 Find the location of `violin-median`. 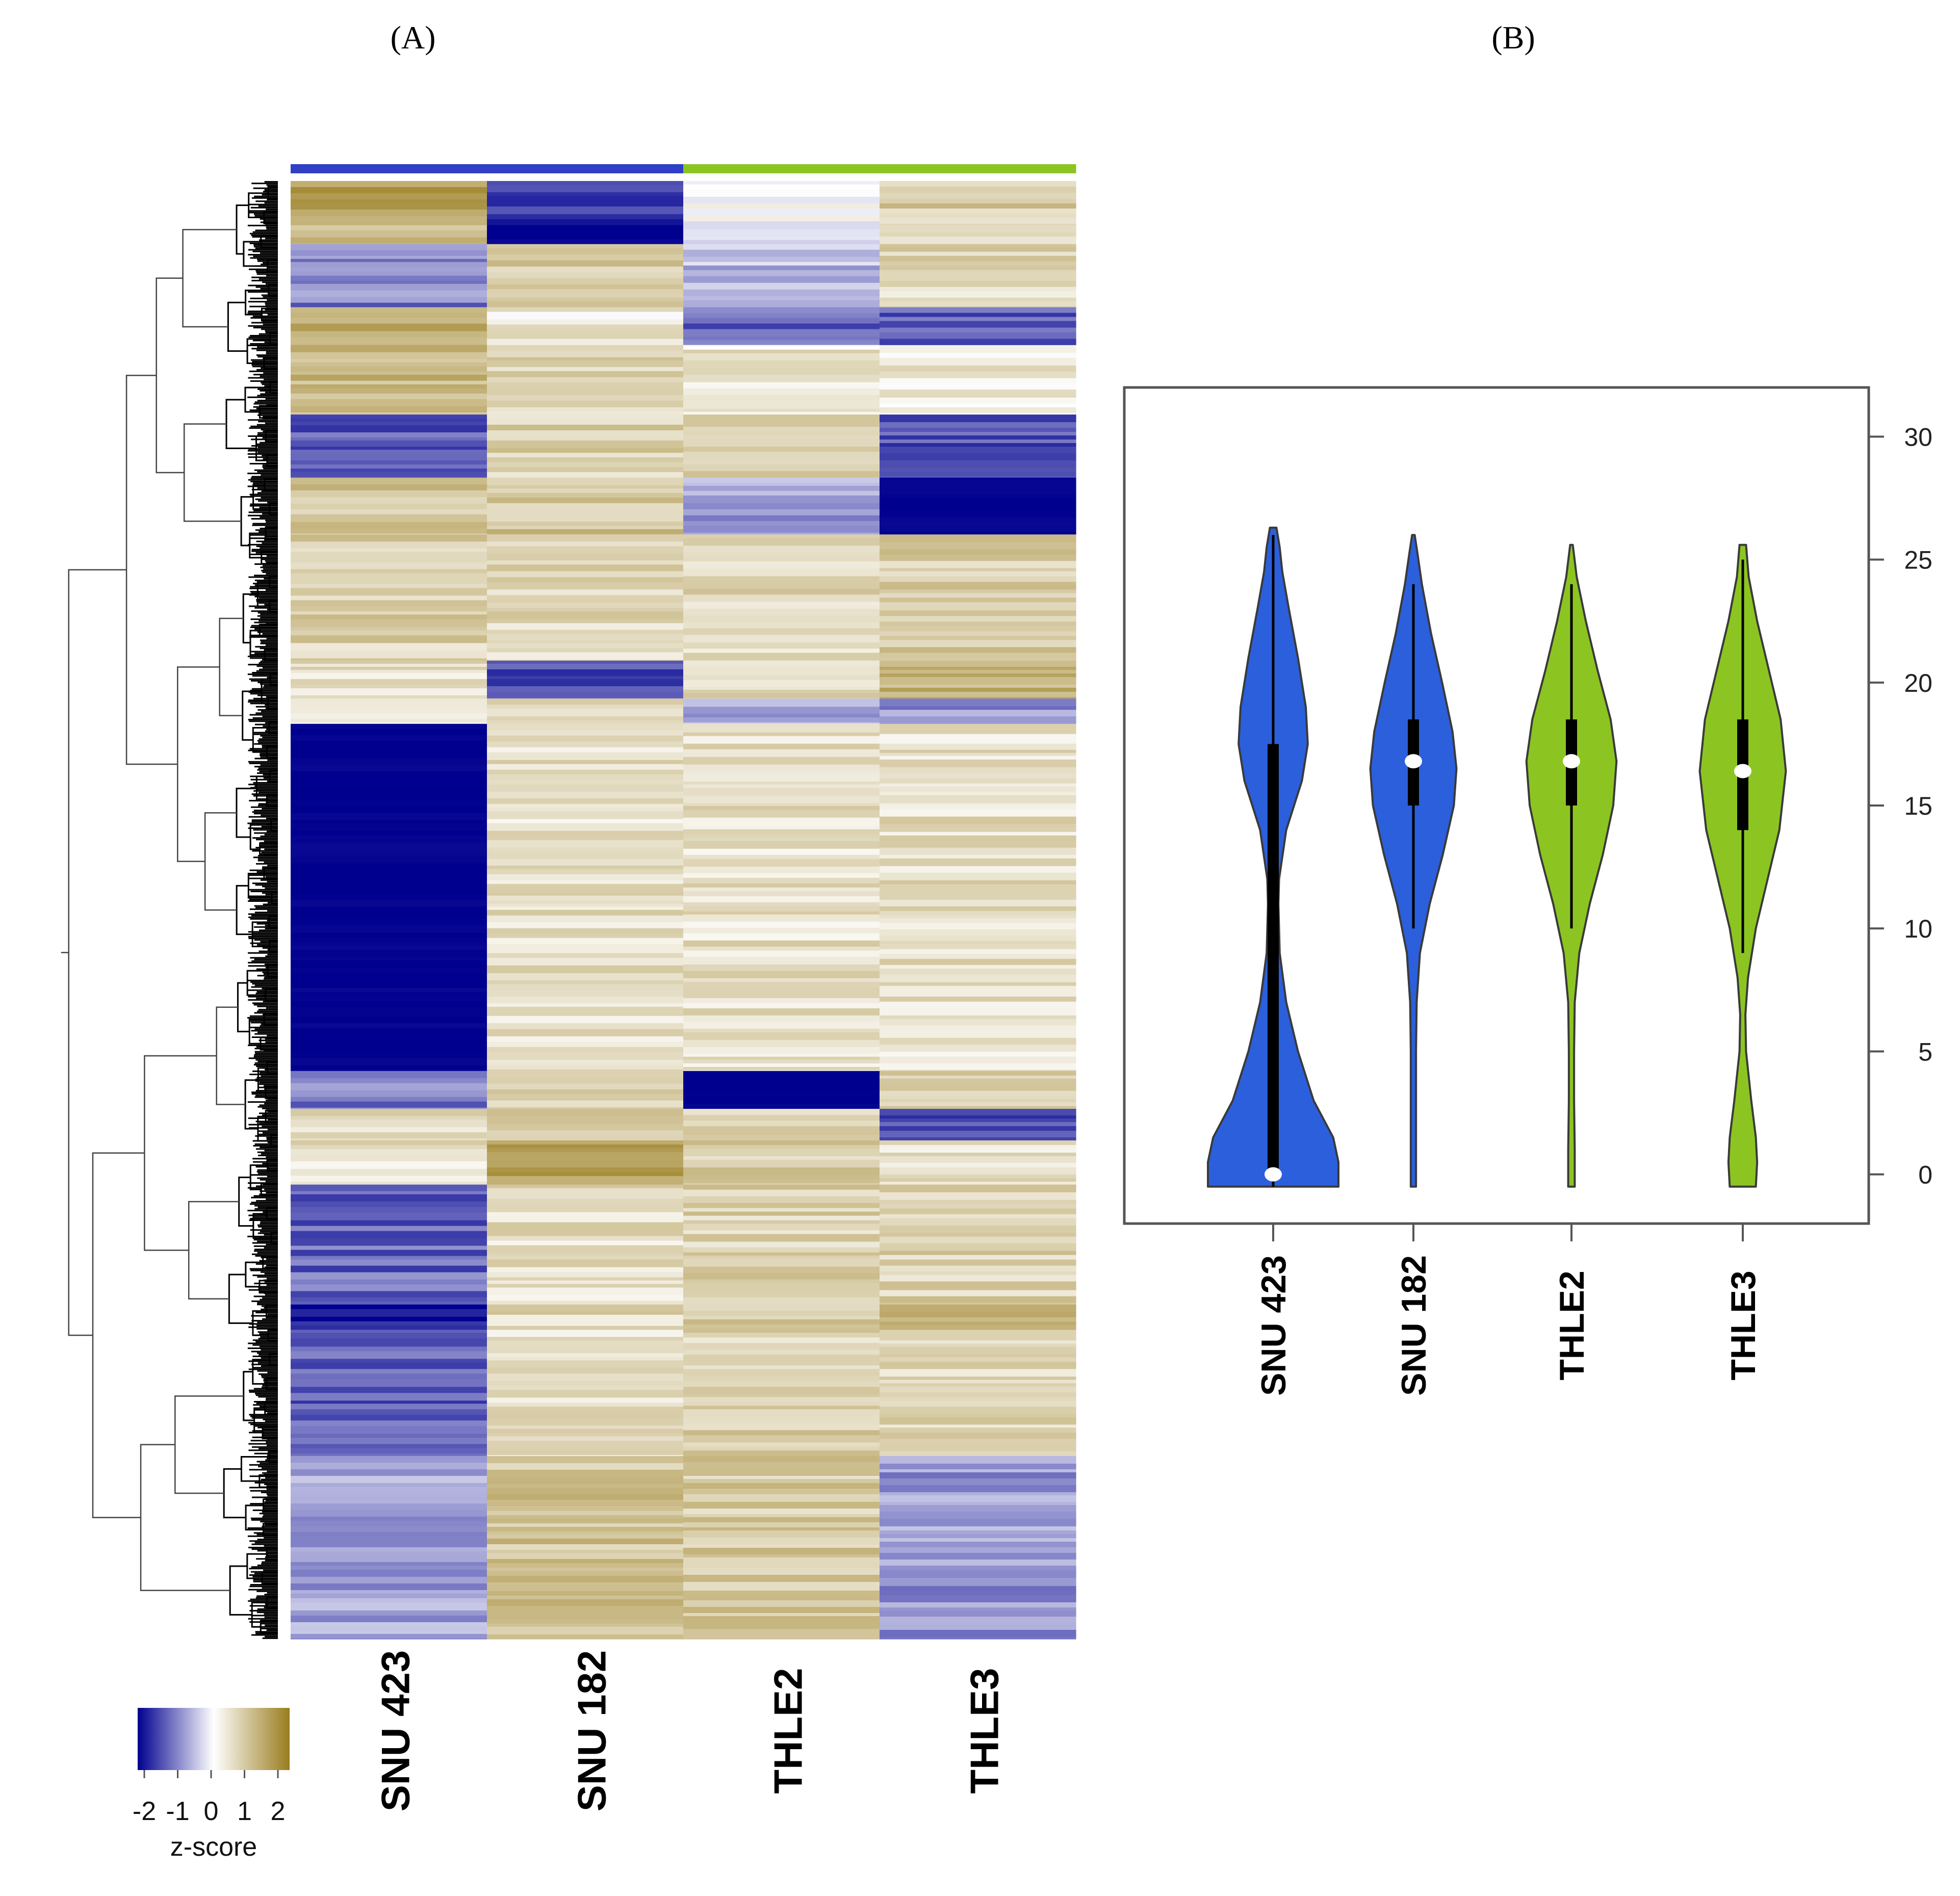

violin-median is located at coordinates (1743, 771).